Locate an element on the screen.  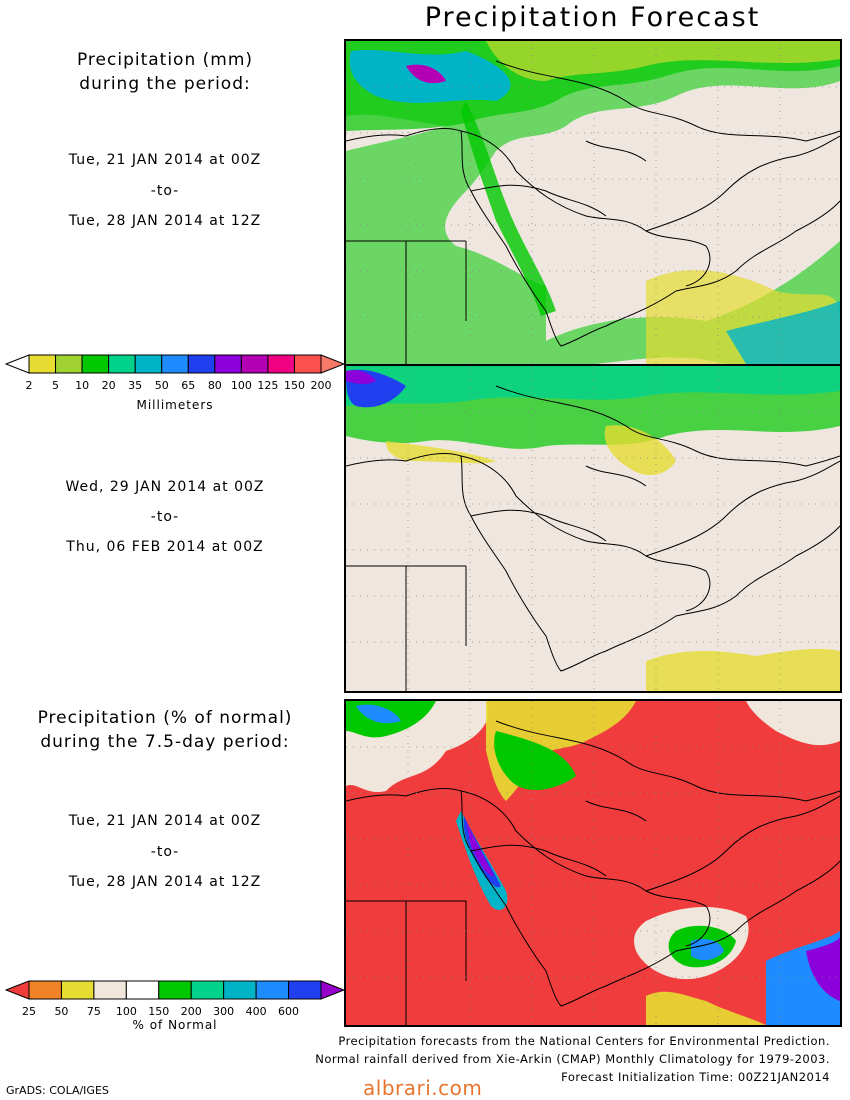
colorbar-millimeters is located at coordinates (175, 364).